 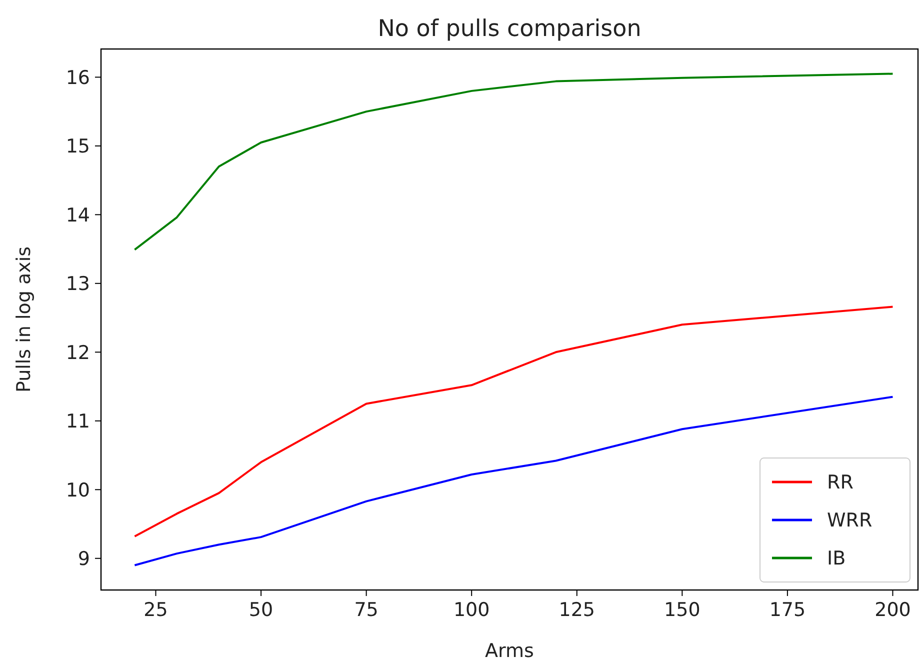 I want to click on x-tick-label: 75, so click(x=366, y=610).